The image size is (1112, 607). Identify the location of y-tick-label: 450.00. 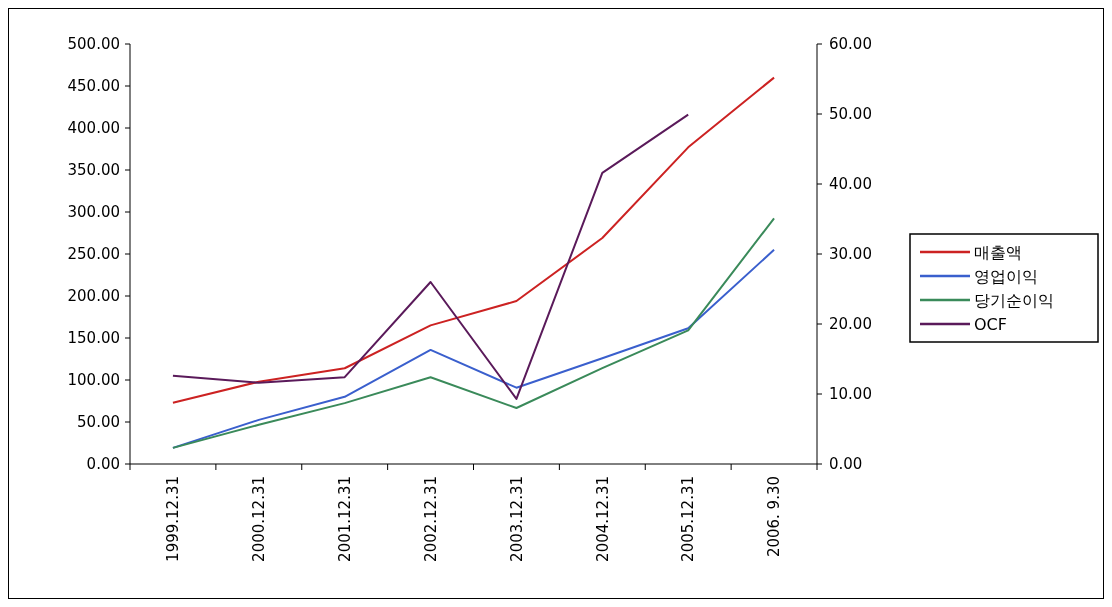
(93, 86).